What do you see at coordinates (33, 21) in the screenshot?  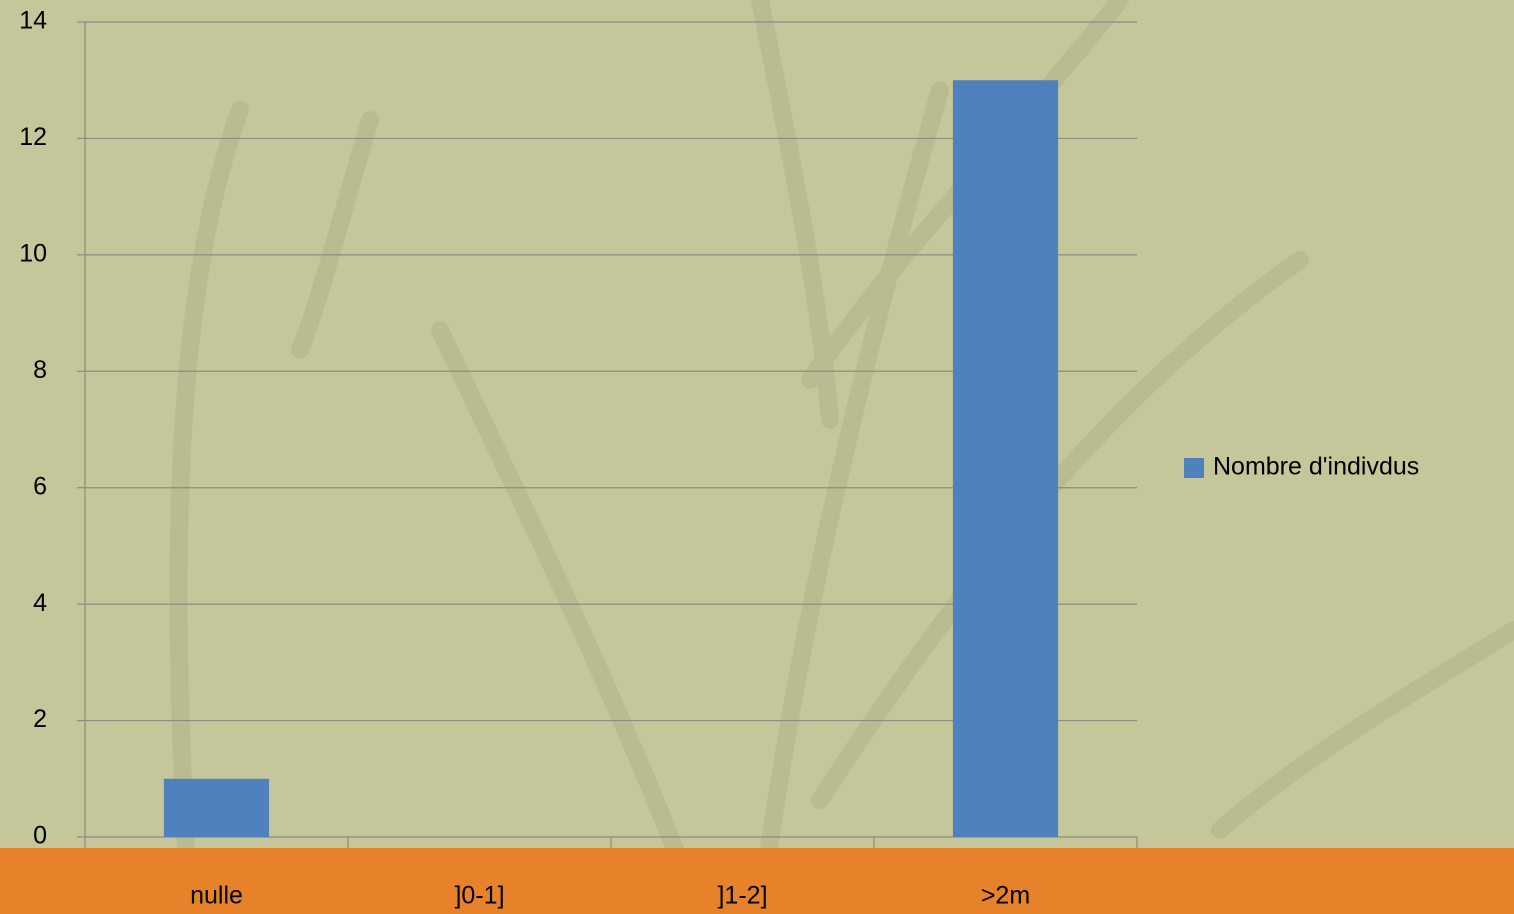 I see `y-tick-label: 14` at bounding box center [33, 21].